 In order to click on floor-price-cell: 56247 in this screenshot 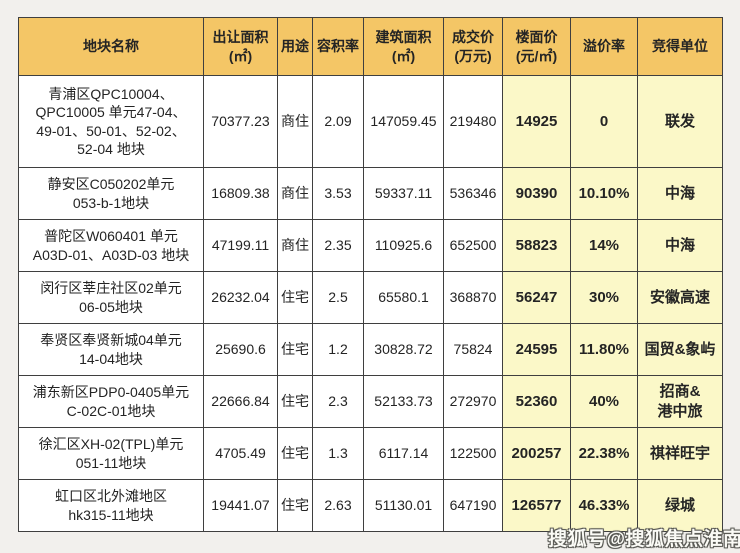, I will do `click(536, 297)`.